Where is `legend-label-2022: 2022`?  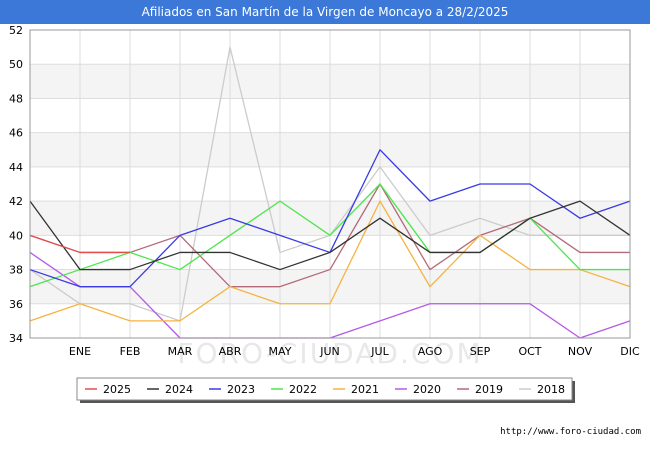
legend-label-2022: 2022 is located at coordinates (303, 389).